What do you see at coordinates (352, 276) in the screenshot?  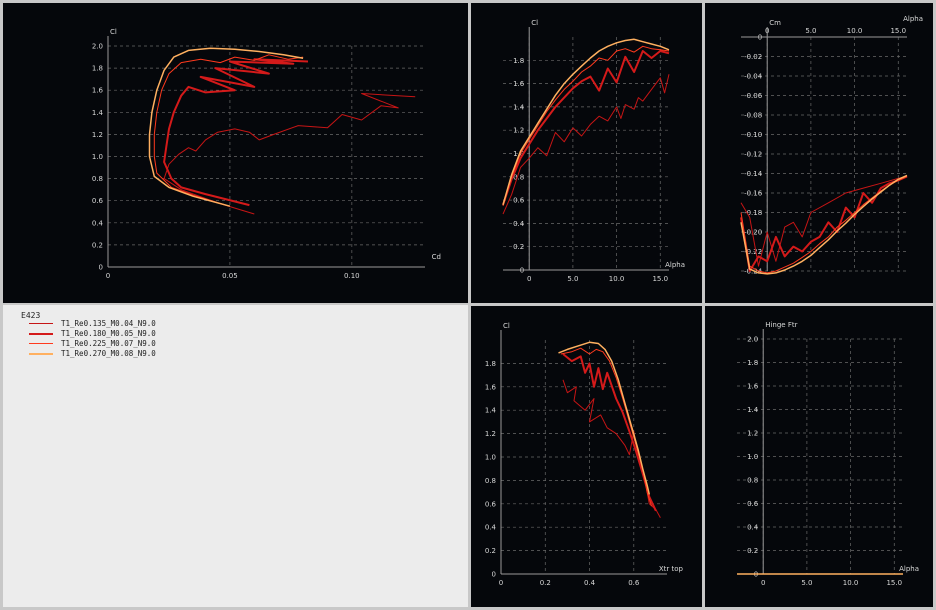 I see `x-tick-label: 0.10` at bounding box center [352, 276].